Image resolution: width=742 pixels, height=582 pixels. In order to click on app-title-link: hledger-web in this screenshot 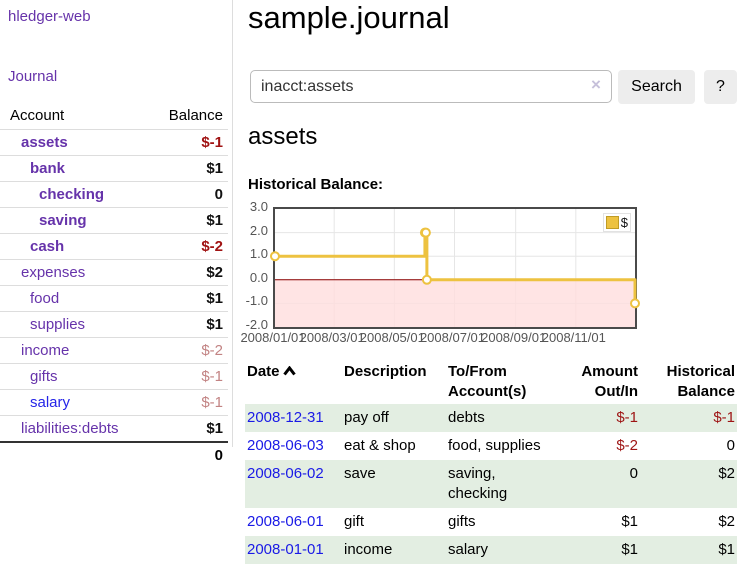, I will do `click(49, 16)`.